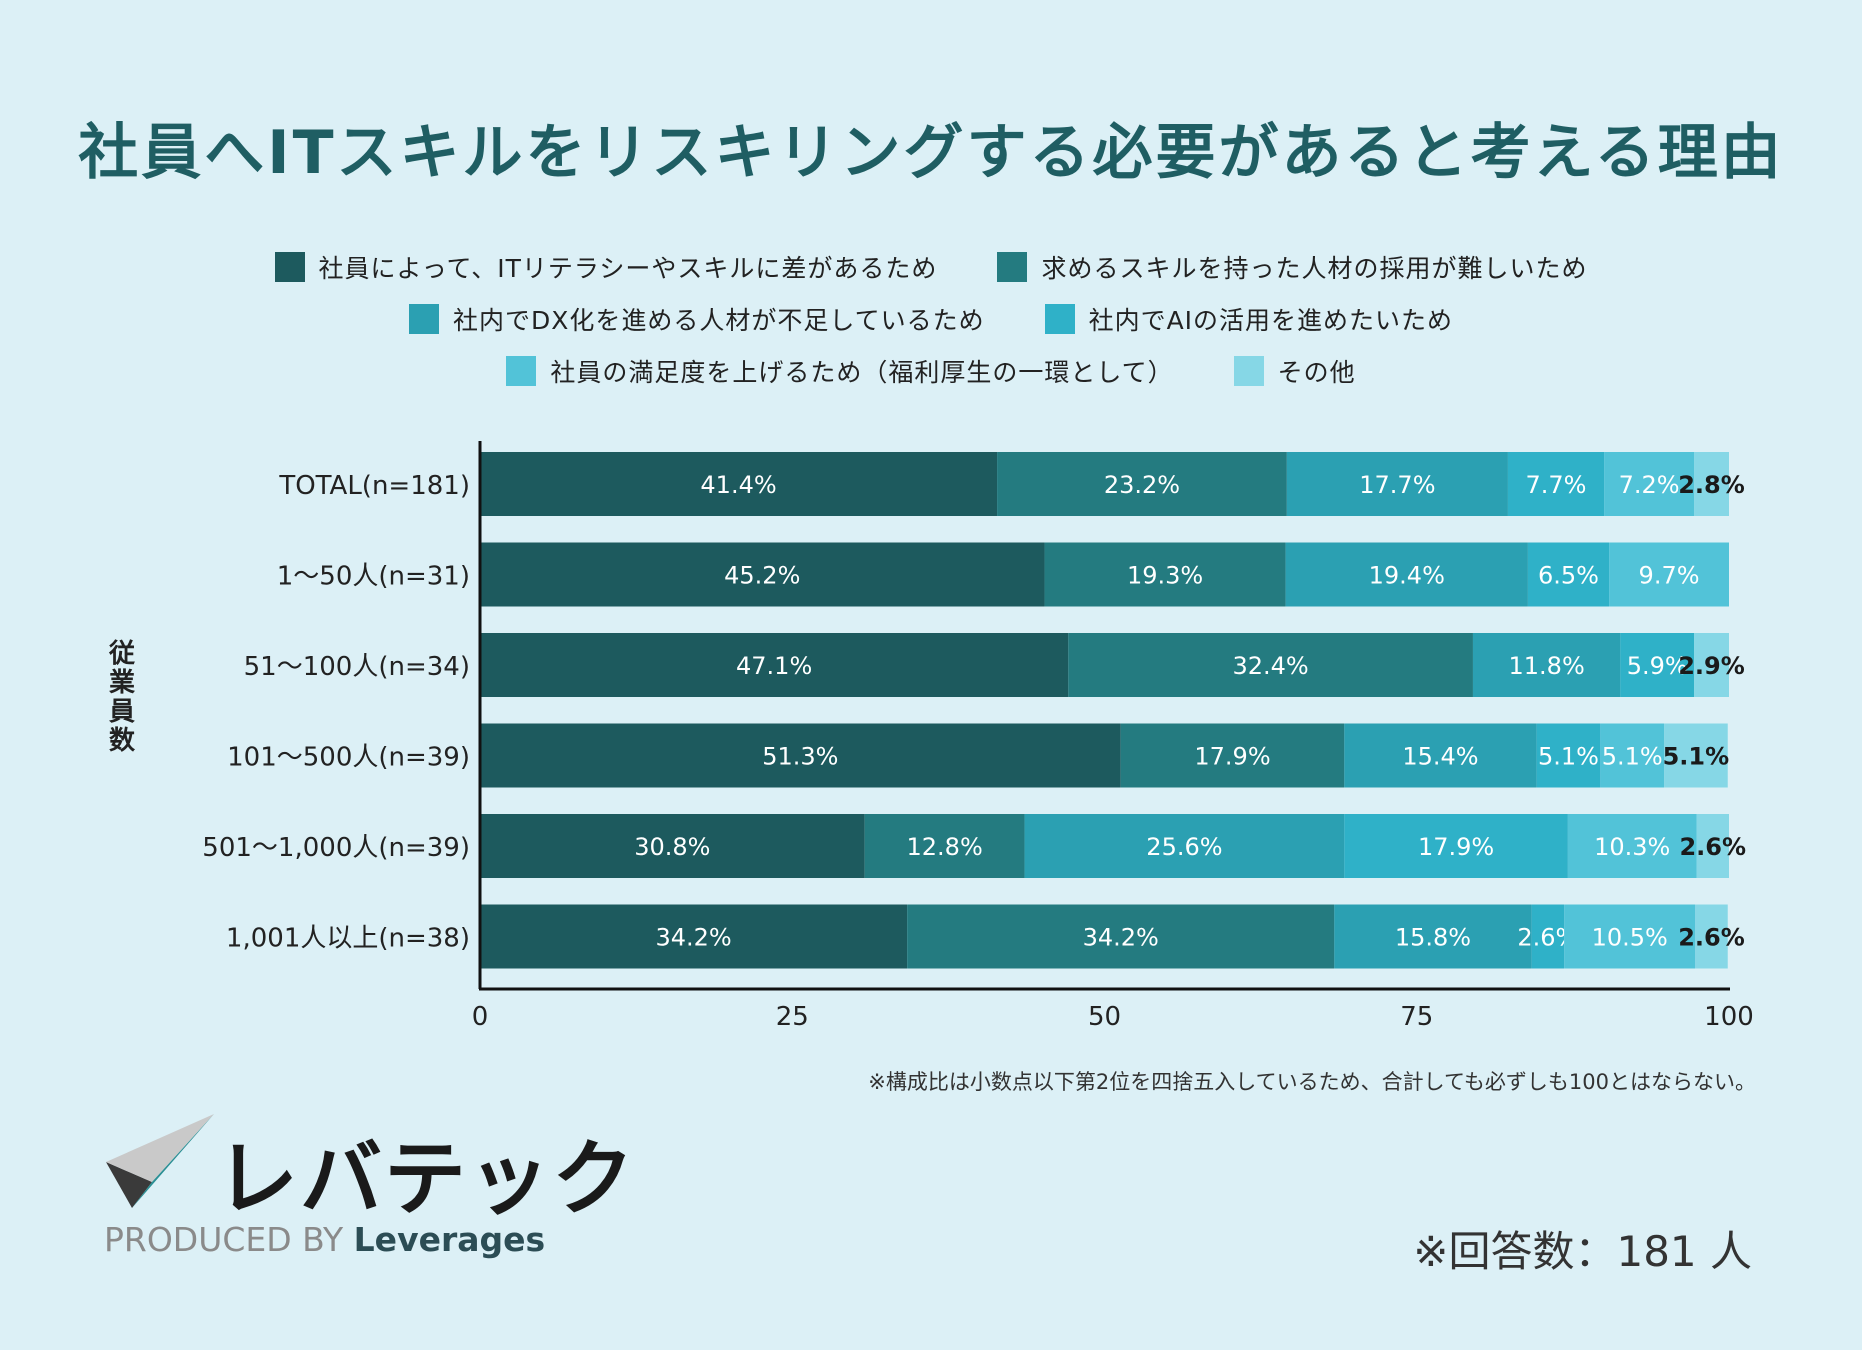 The height and width of the screenshot is (1350, 1862). I want to click on data-label: 15.4%, so click(1440, 757).